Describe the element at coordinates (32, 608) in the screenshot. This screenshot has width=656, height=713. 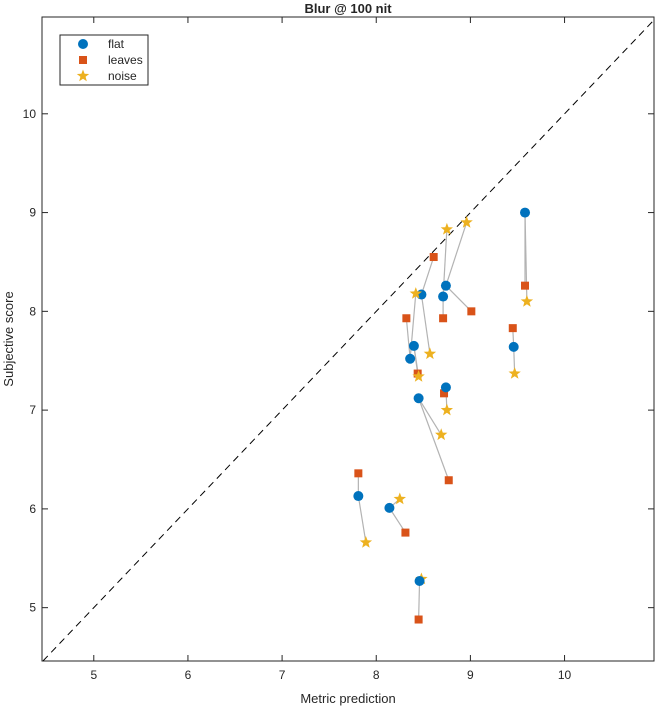
I see `y-tick-label: 5` at that location.